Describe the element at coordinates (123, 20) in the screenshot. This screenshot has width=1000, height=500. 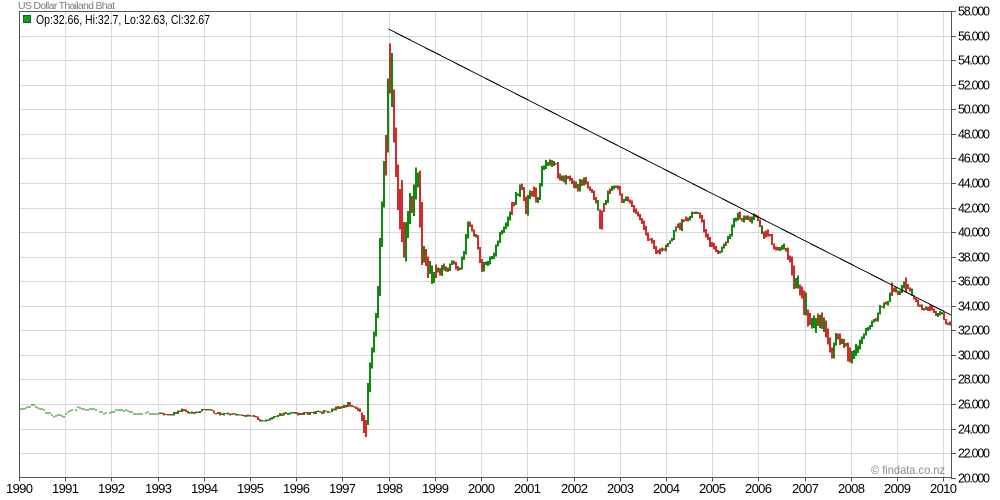
I see `svg-text:Op:32.66, Hi:32.7, Lo:32.63, C: Op:32.66, Hi:32.7, Lo:32.63, Cl:32.67` at that location.